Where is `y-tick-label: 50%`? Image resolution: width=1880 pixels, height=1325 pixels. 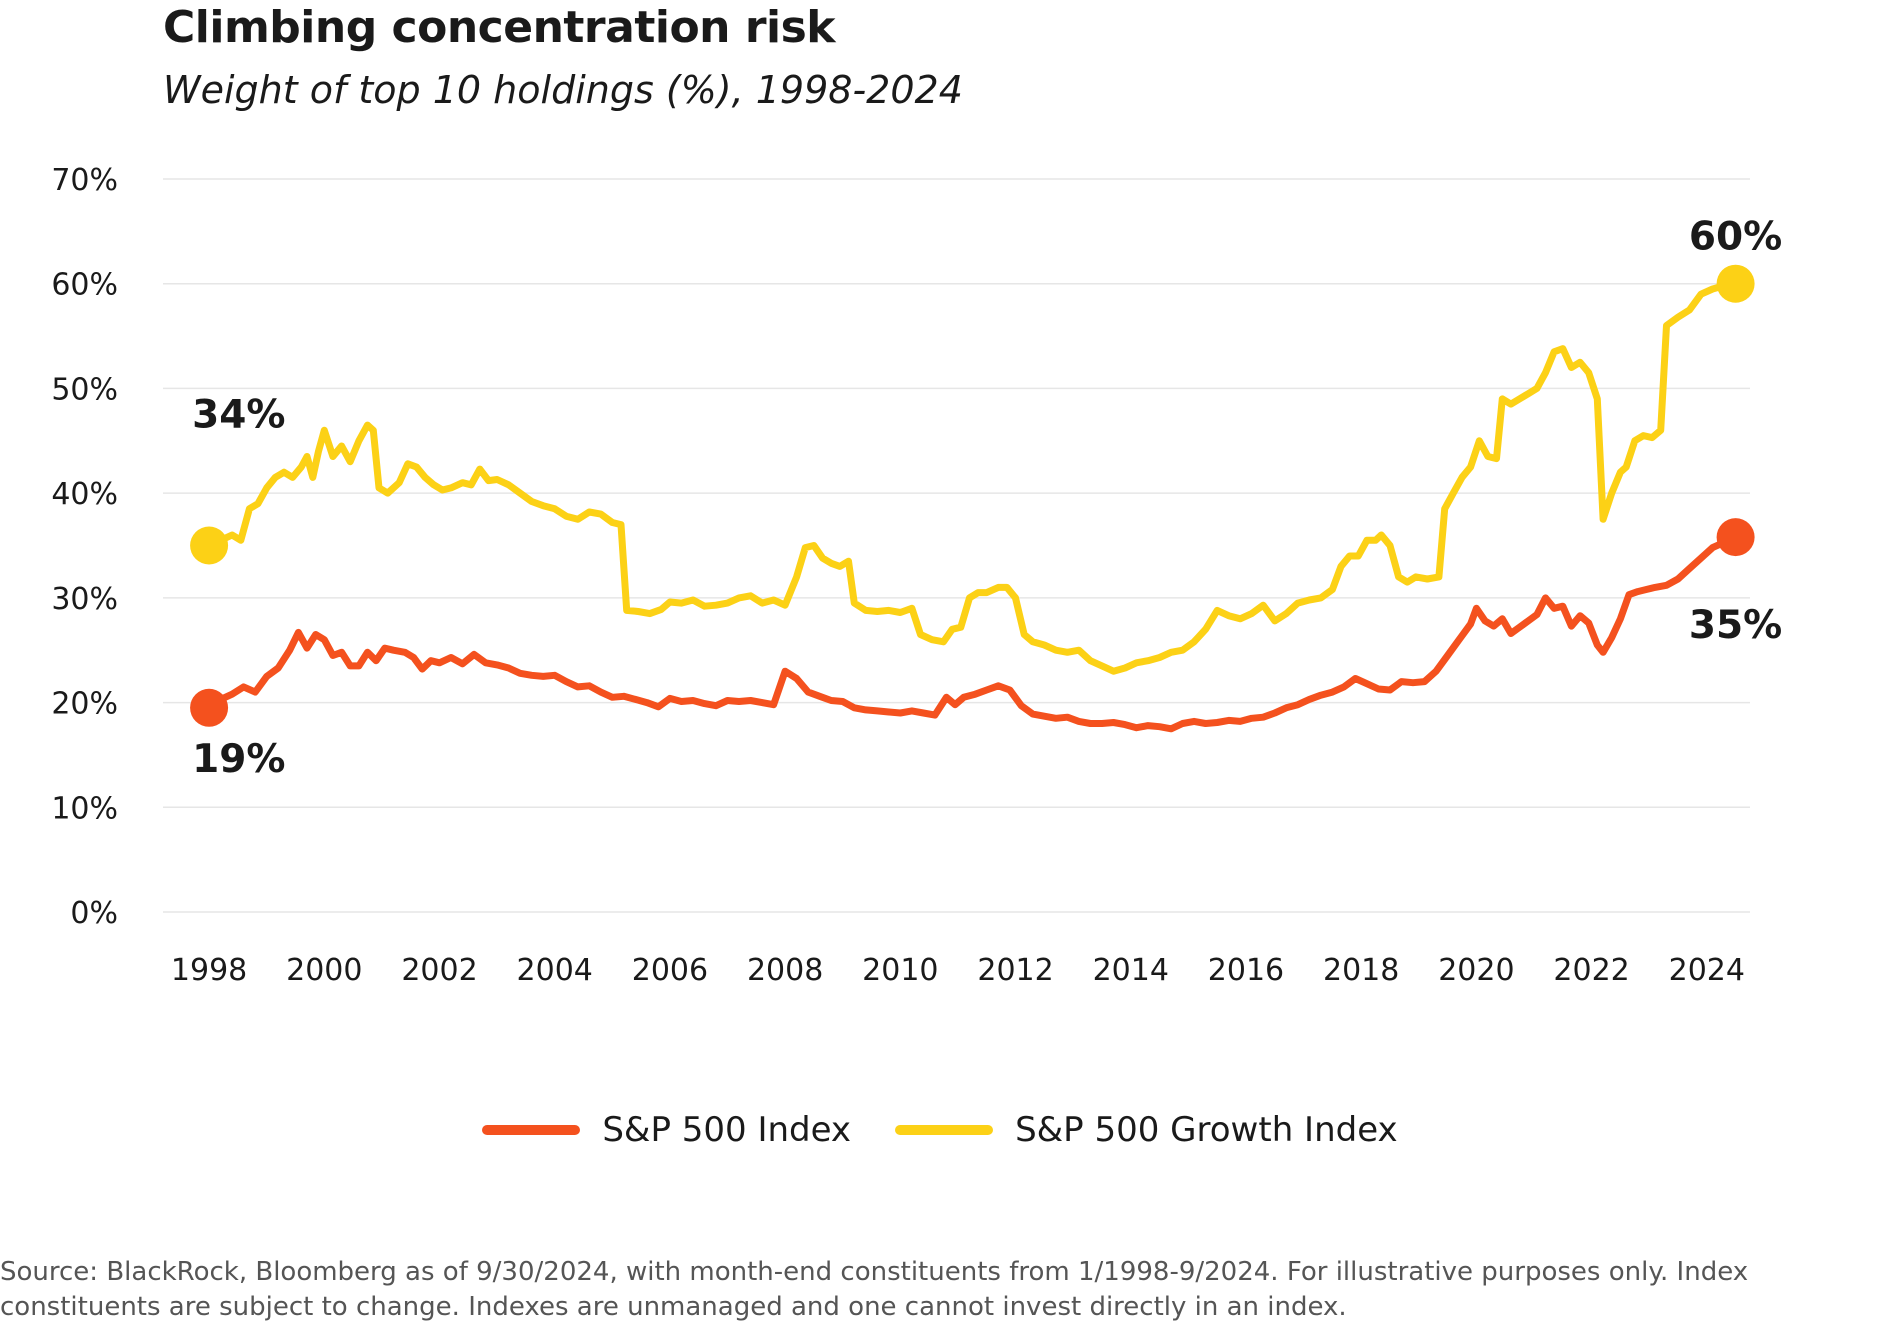
y-tick-label: 50% is located at coordinates (84, 389).